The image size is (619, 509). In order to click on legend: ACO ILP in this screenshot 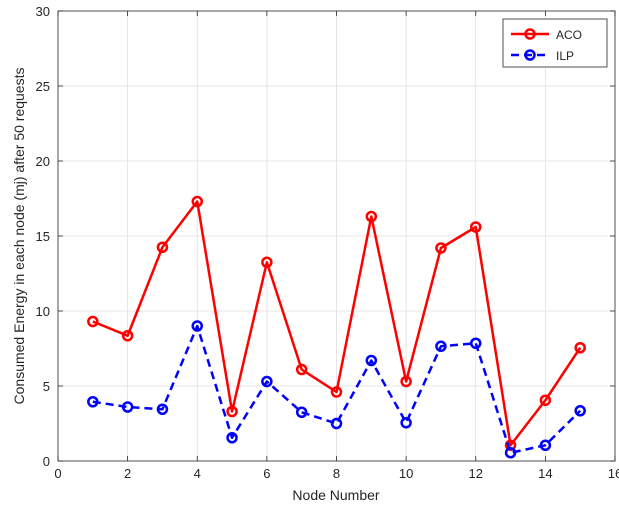, I will do `click(555, 43)`.